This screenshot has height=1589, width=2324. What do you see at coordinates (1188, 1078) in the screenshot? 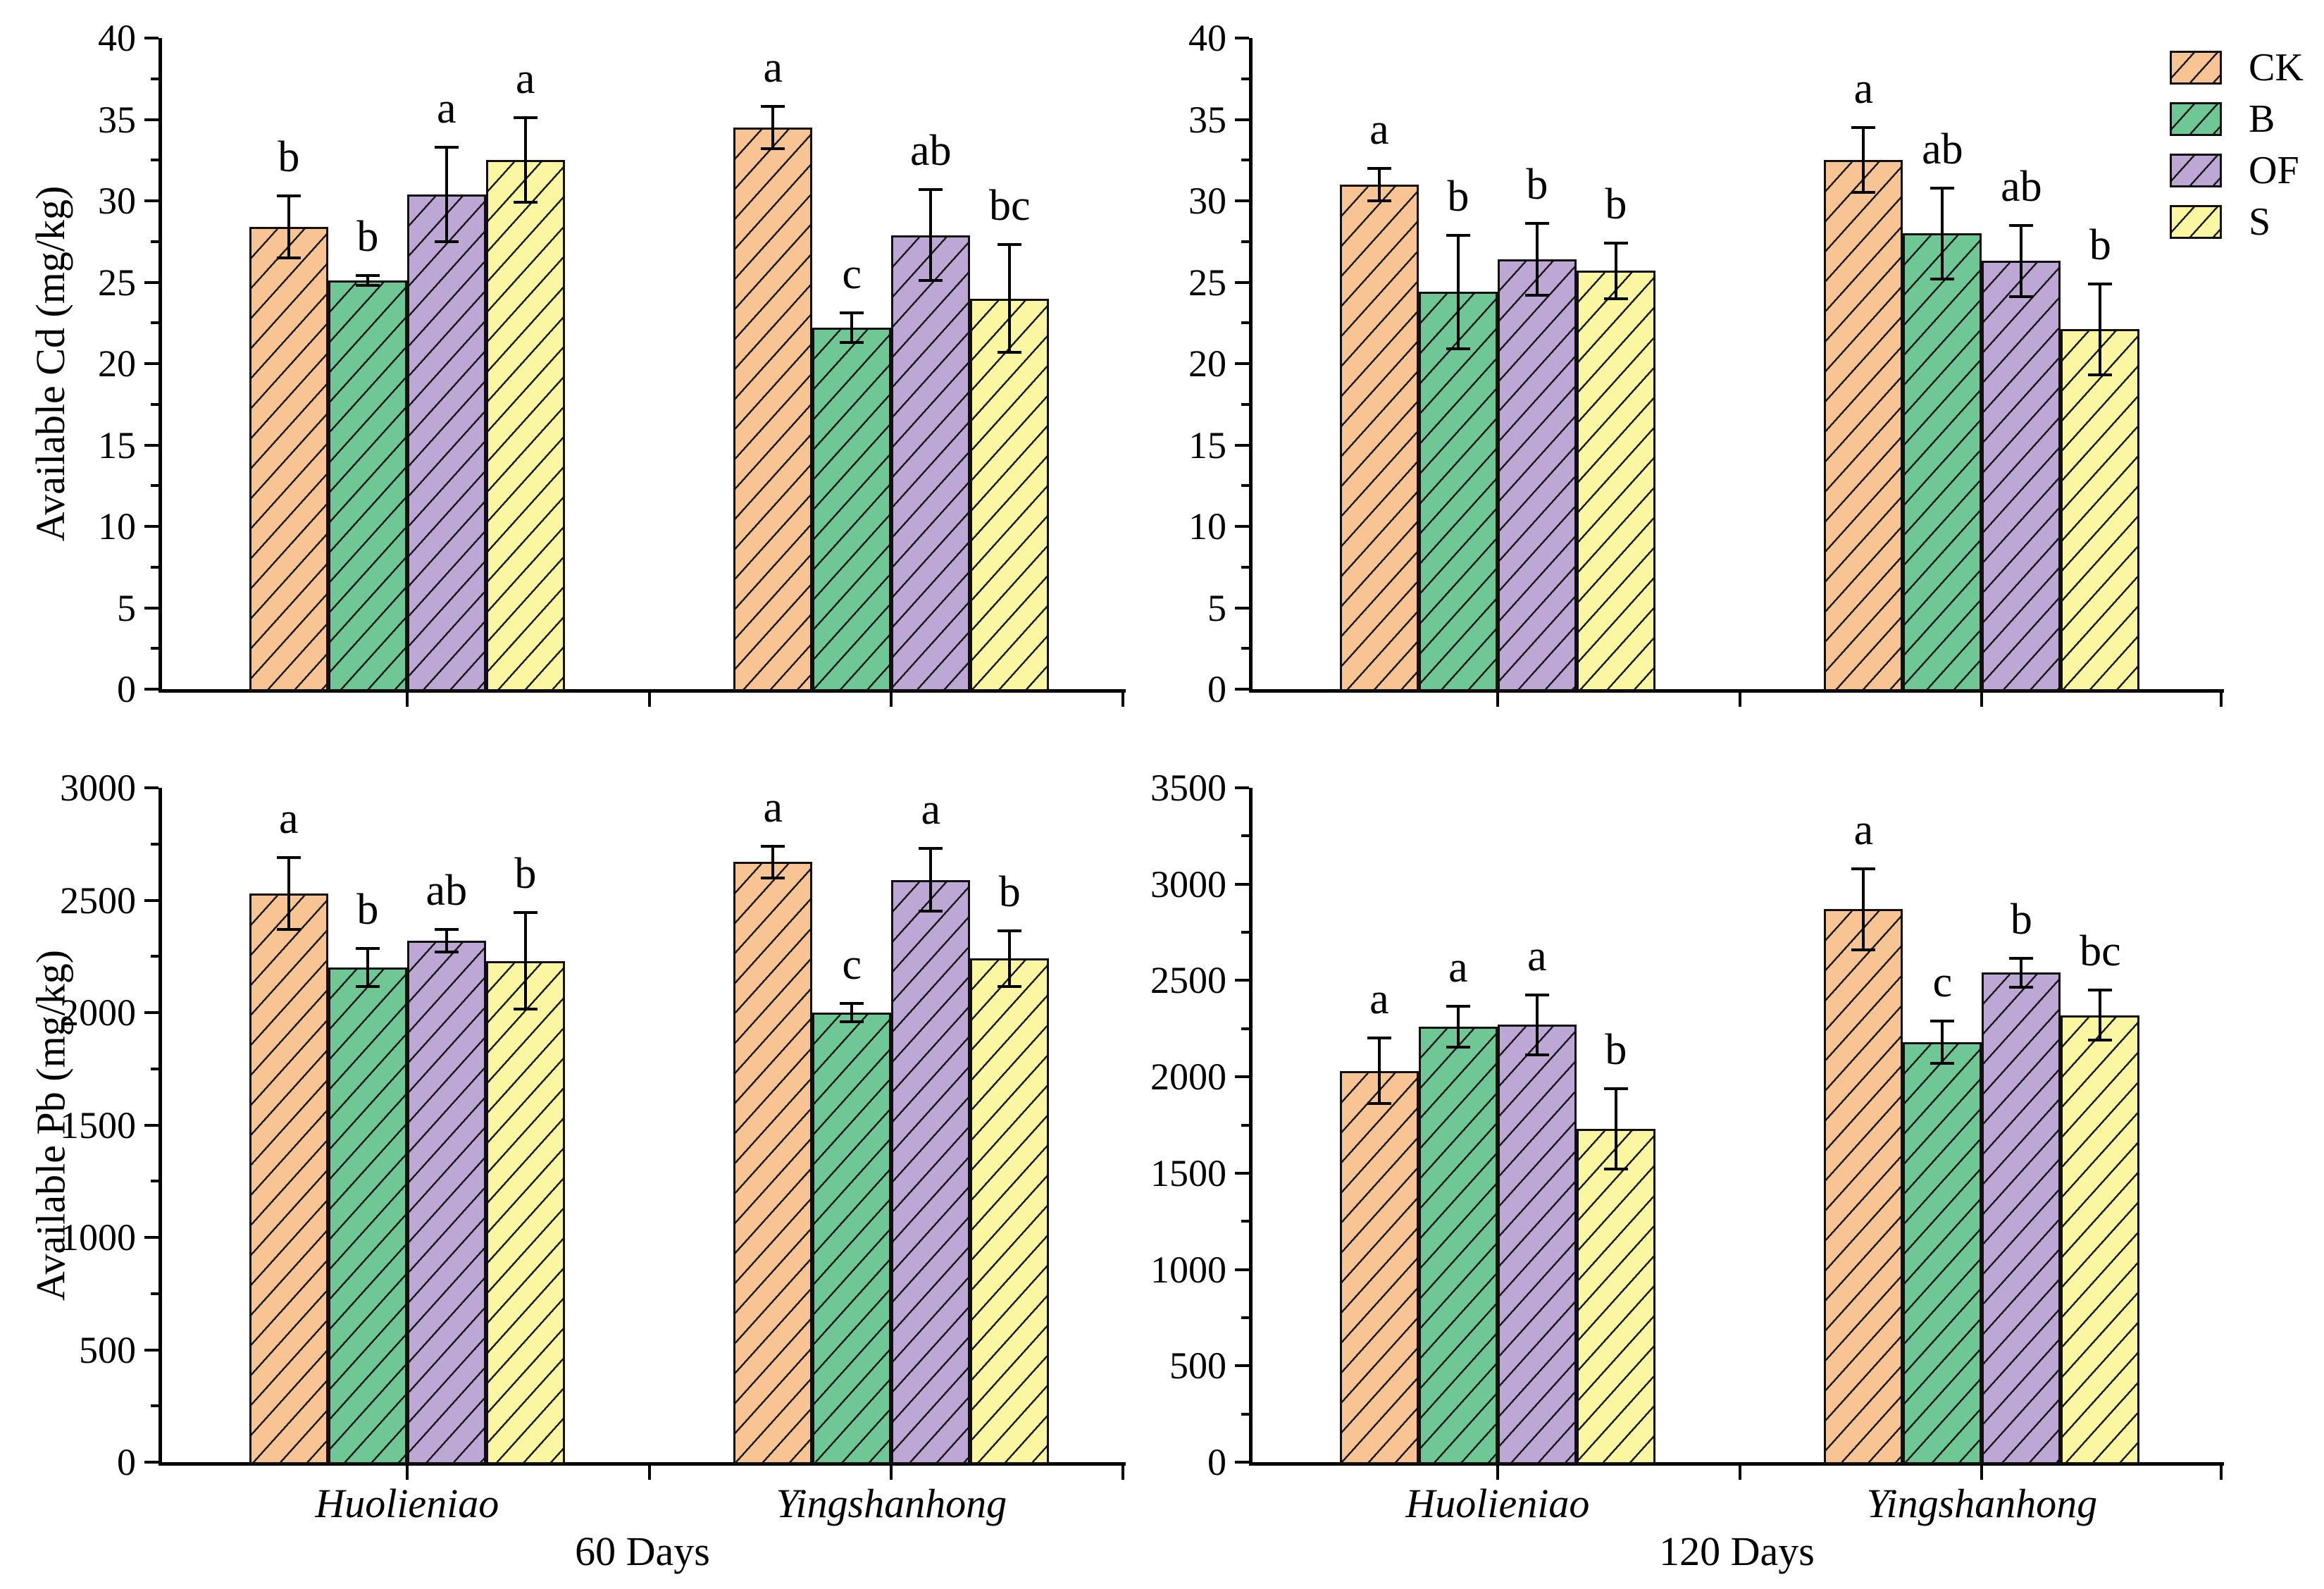
I see `y-tick-label: 2000` at bounding box center [1188, 1078].